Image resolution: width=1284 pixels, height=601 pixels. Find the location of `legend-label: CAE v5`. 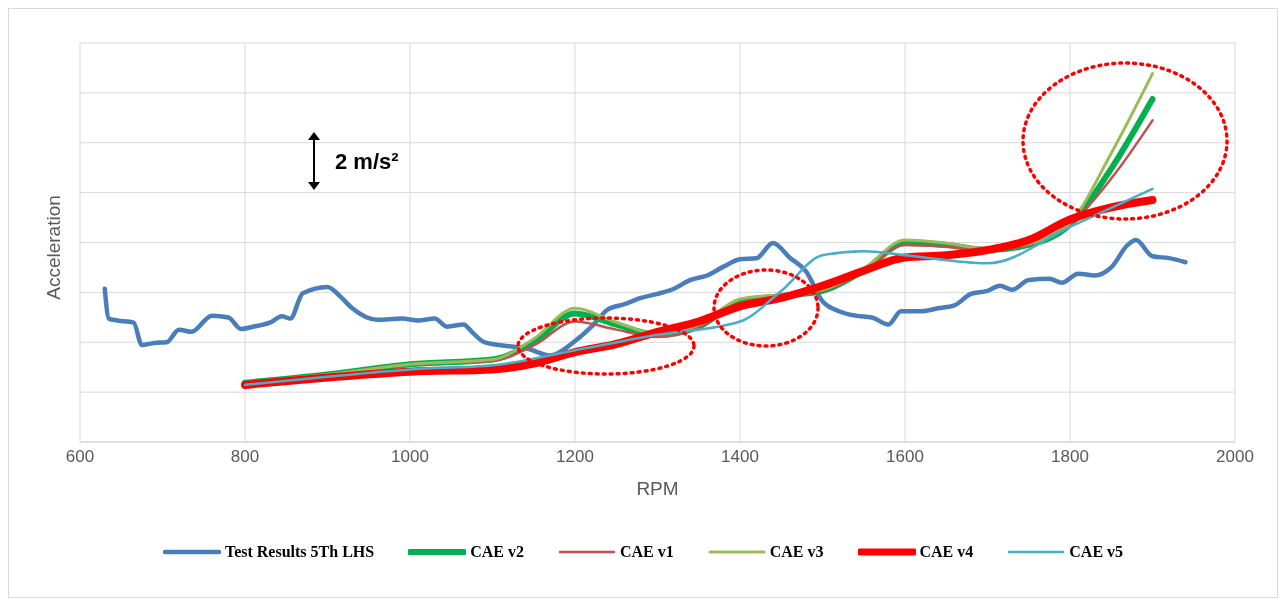

legend-label: CAE v5 is located at coordinates (1096, 552).